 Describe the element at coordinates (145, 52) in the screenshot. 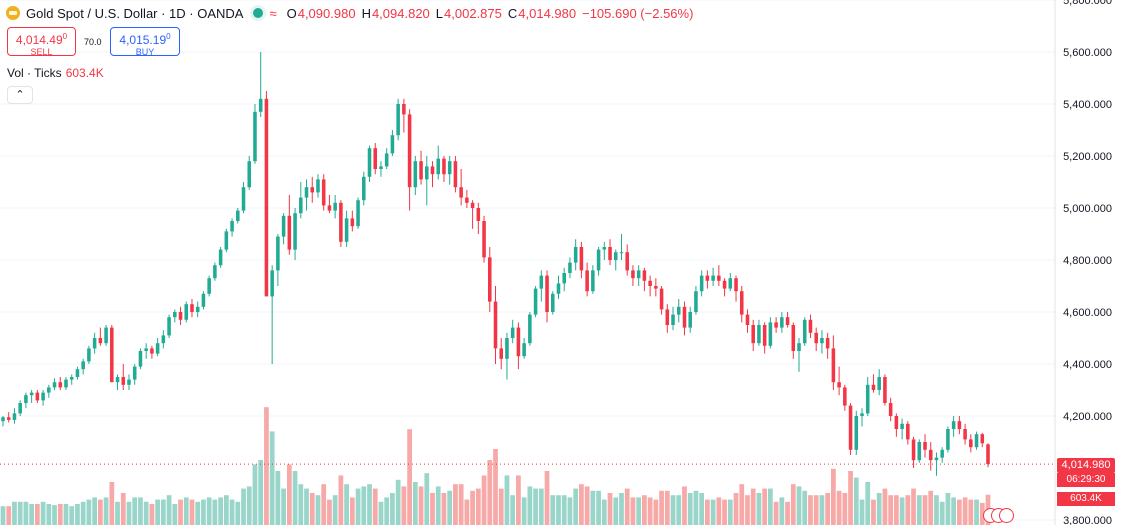

I see `buy-label: BUY` at that location.